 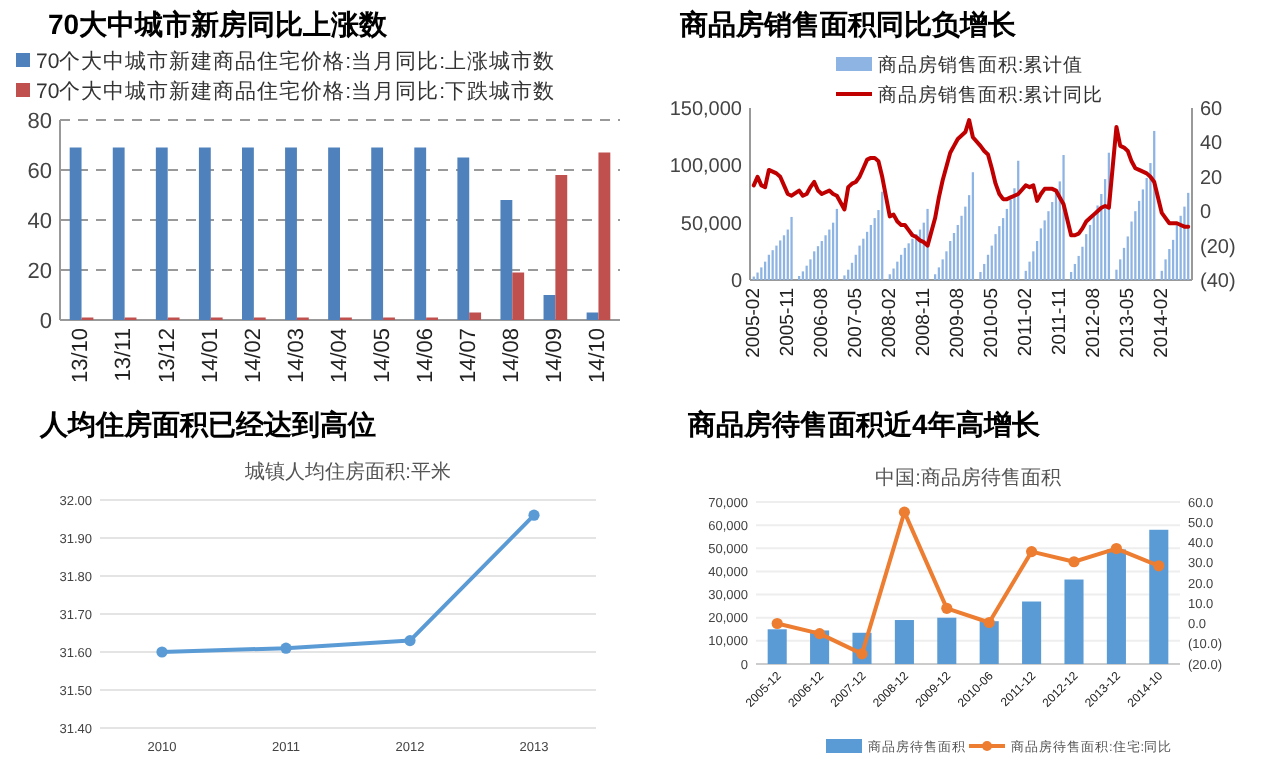 I want to click on x-tick-label: 2012-08, so click(x=1093, y=323).